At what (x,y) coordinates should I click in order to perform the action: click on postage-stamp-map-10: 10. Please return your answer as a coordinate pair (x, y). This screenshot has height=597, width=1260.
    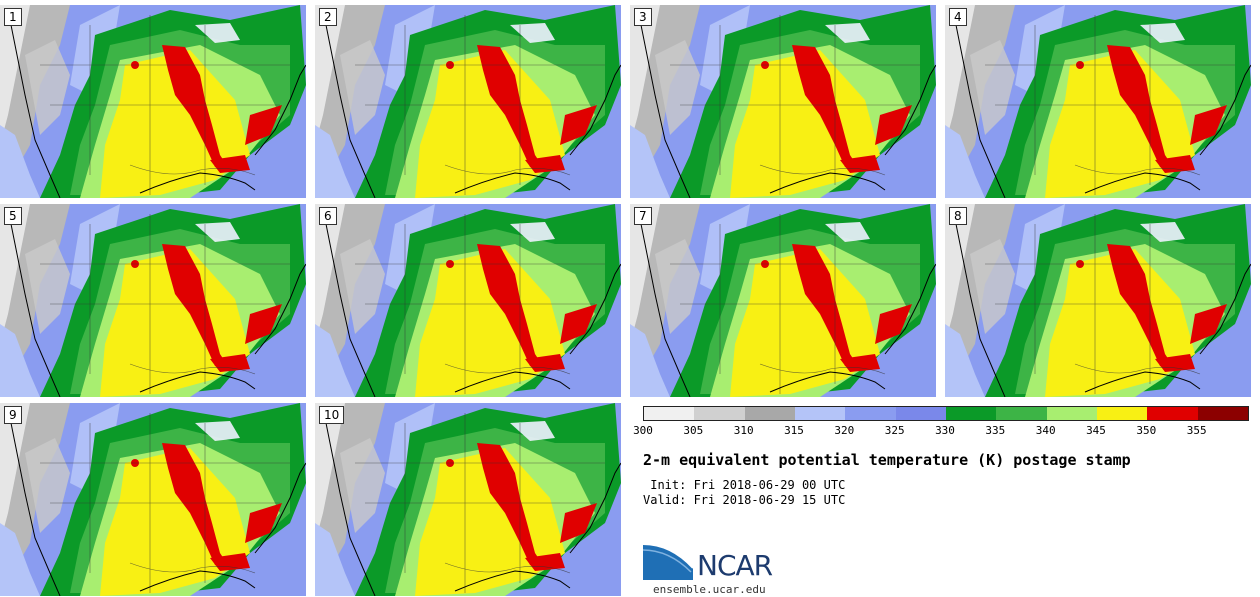
    Looking at the image, I should click on (468, 499).